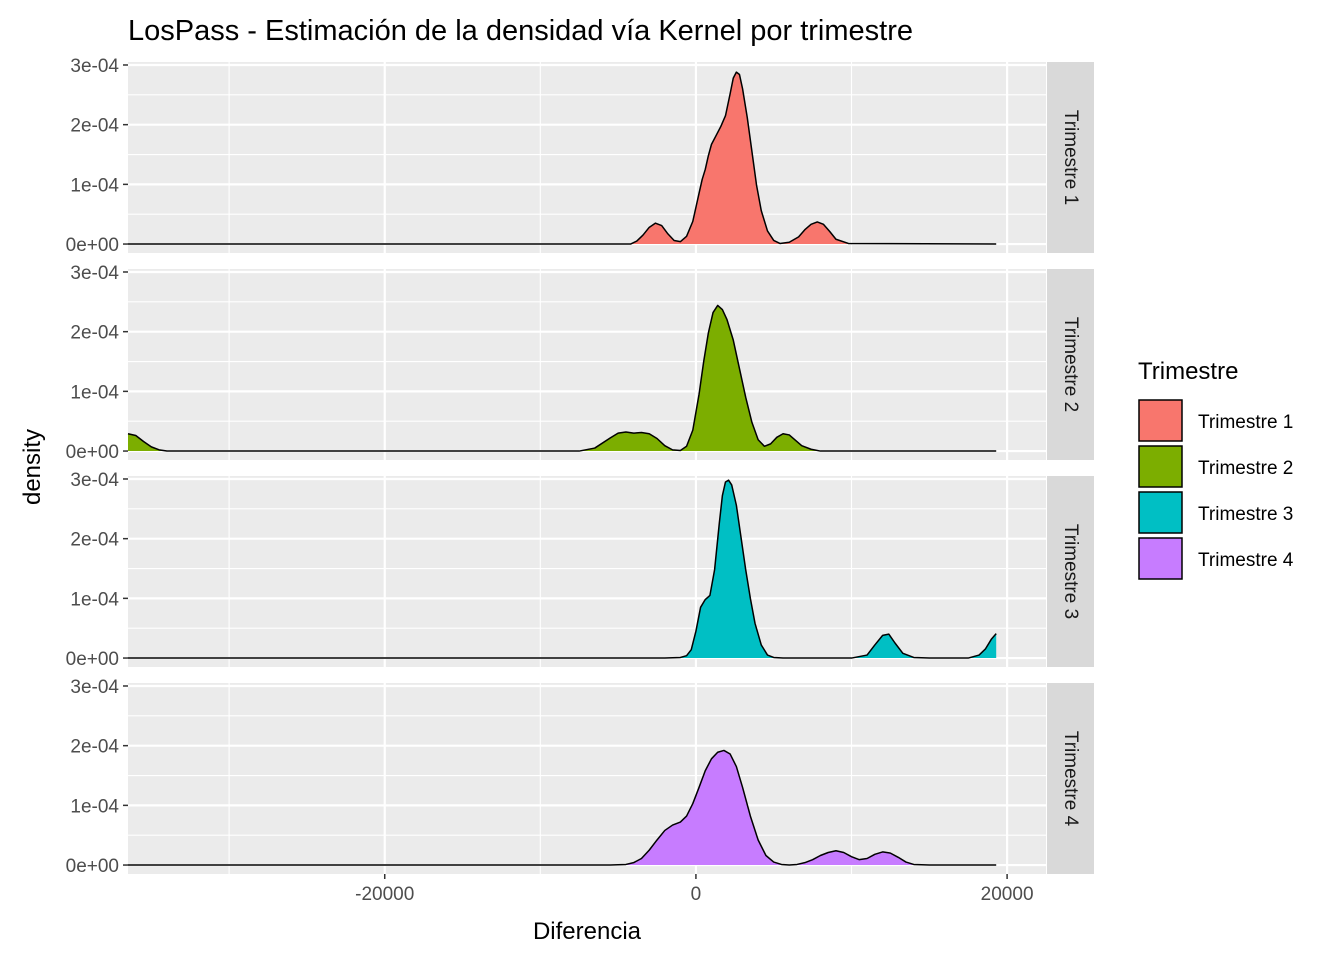 This screenshot has height=960, width=1344. What do you see at coordinates (384, 894) in the screenshot?
I see `x-tick-label: -20000` at bounding box center [384, 894].